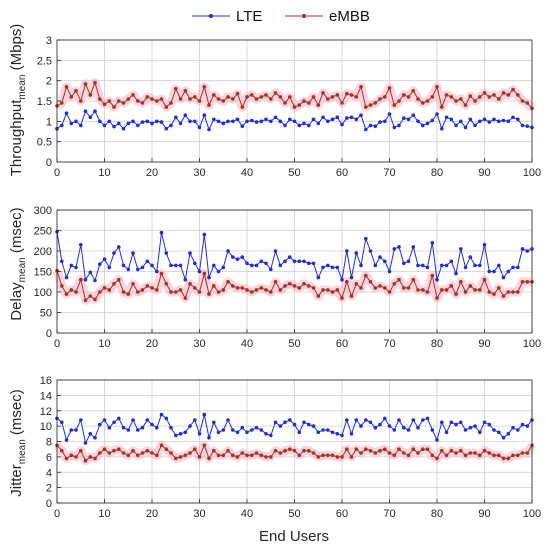 The height and width of the screenshot is (550, 546). I want to click on throughput-y-tick-label: 0, so click(49, 163).